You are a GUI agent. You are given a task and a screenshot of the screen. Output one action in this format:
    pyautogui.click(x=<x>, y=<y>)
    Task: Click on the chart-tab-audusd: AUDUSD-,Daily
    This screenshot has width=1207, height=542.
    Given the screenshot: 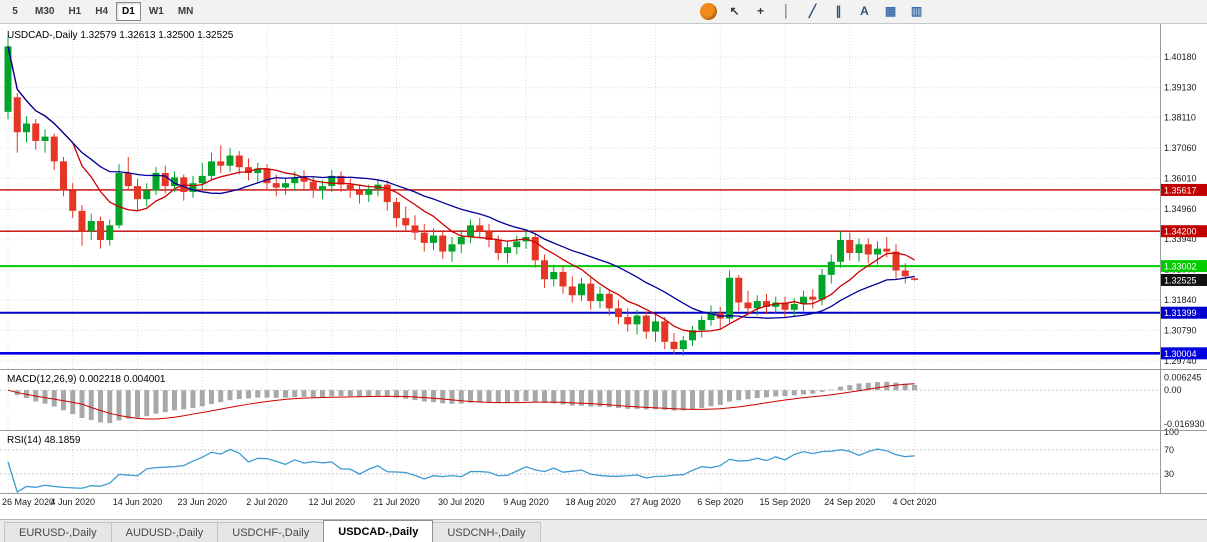 What is the action you would take?
    pyautogui.click(x=164, y=532)
    